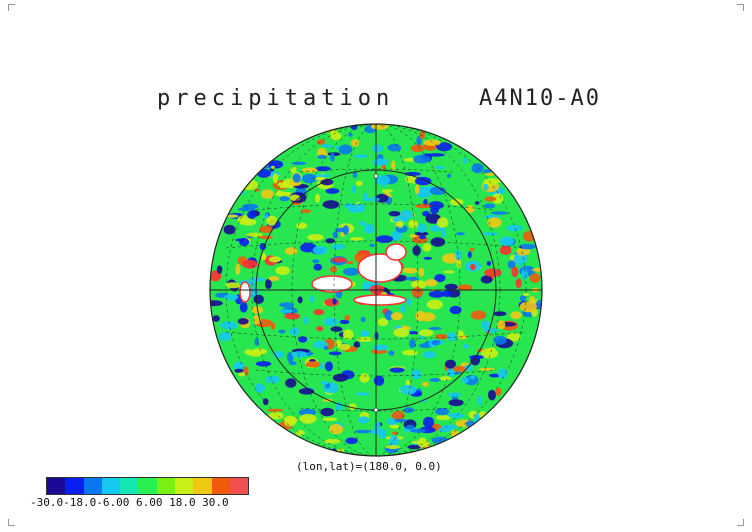  Describe the element at coordinates (148, 486) in the screenshot. I see `colorbar` at that location.